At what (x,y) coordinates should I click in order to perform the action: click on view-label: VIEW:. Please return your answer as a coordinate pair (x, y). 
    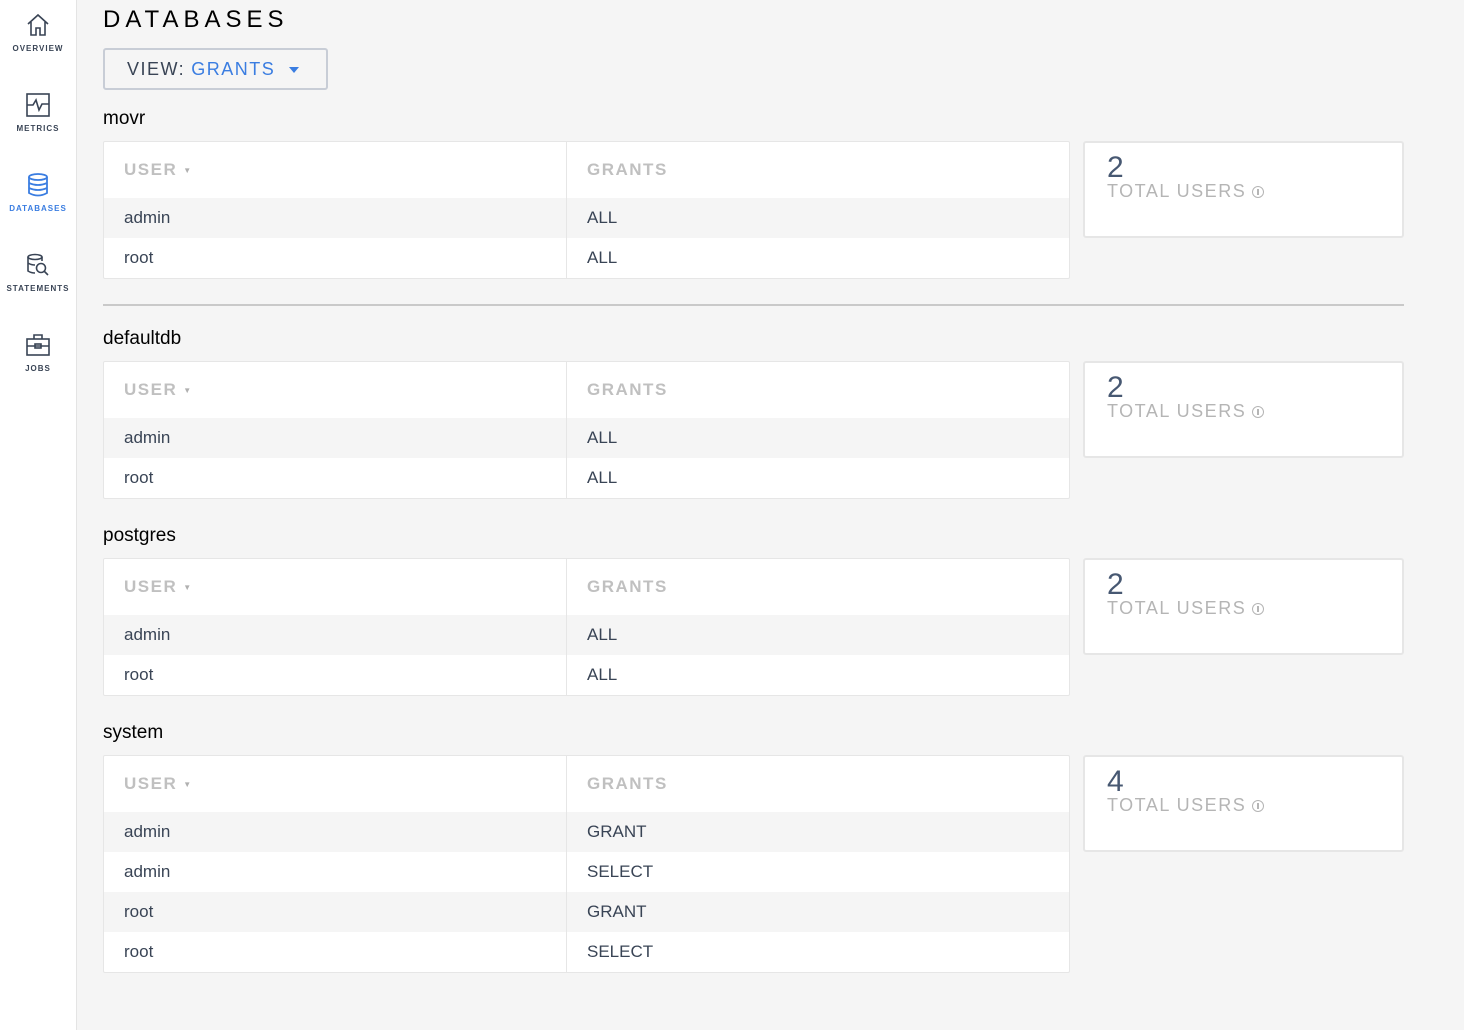
    Looking at the image, I should click on (156, 69).